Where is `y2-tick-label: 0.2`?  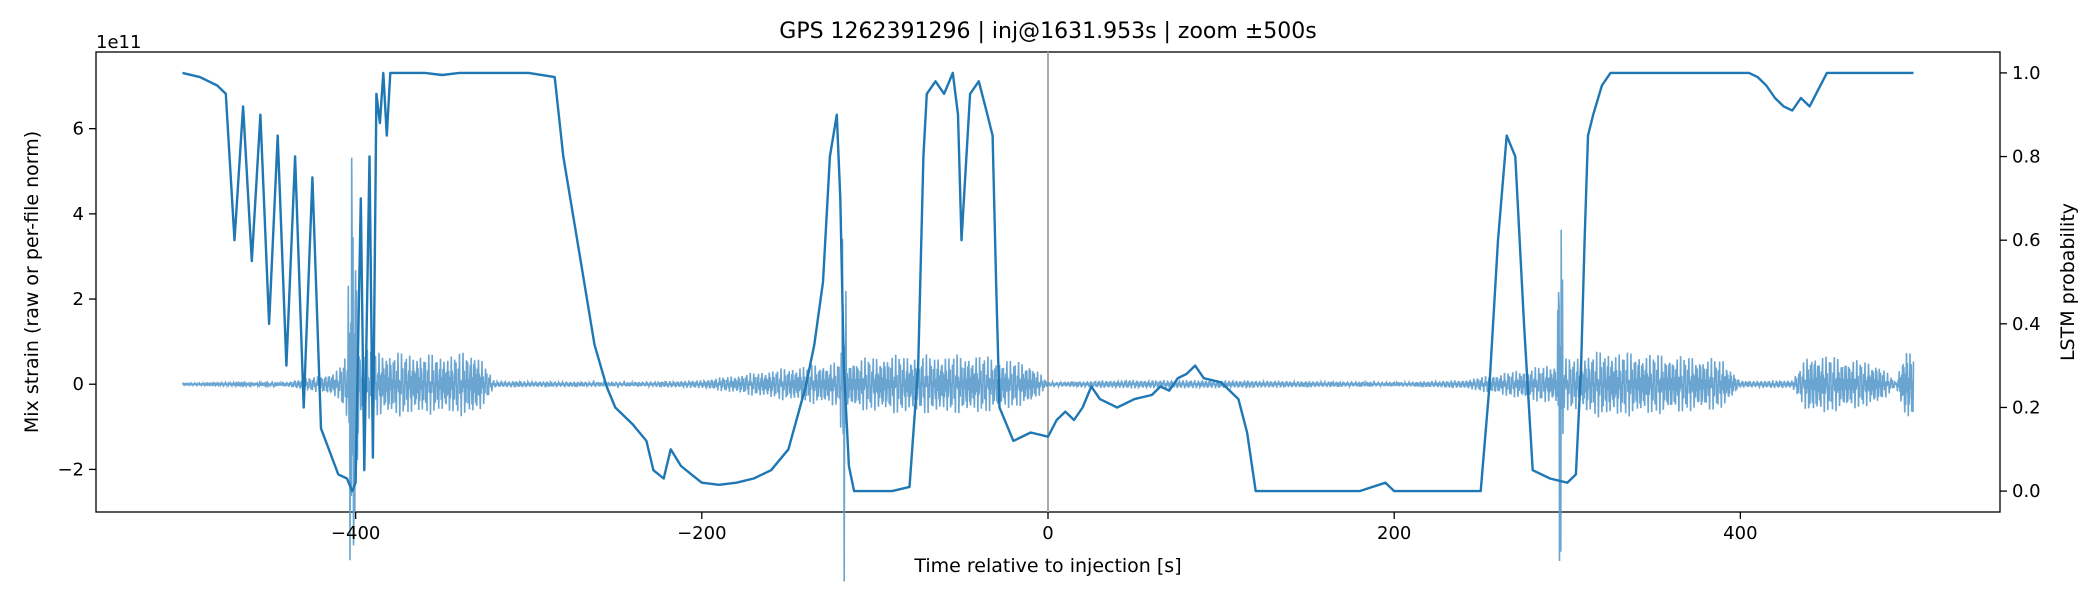 y2-tick-label: 0.2 is located at coordinates (2026, 407).